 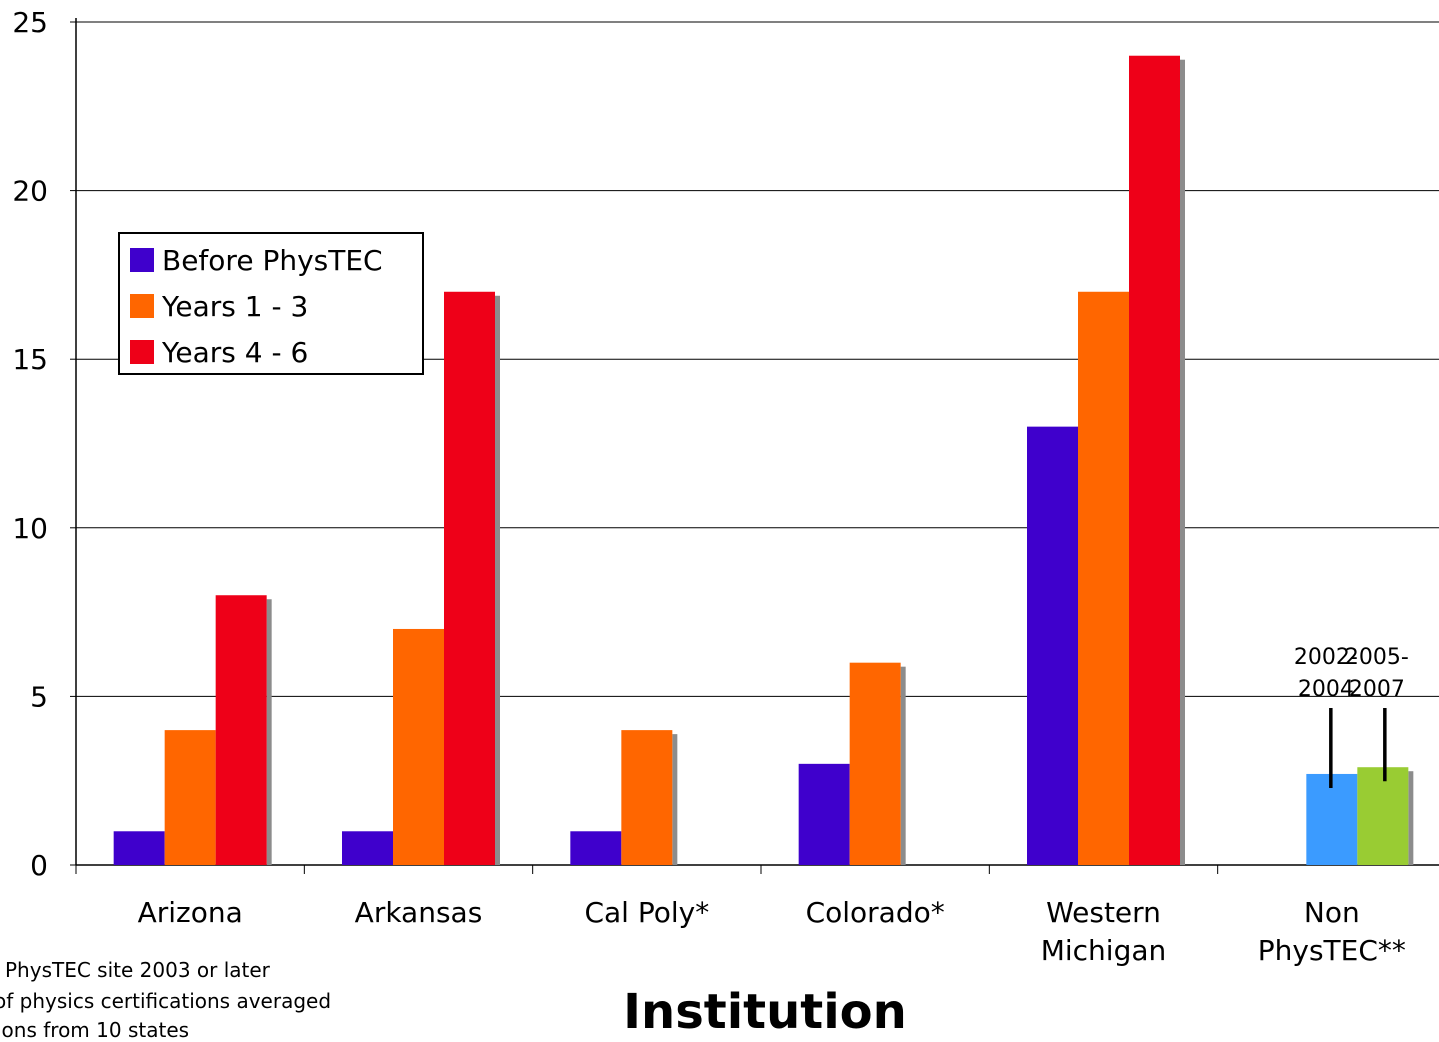 I want to click on y-tick-label: 25, so click(x=30, y=22).